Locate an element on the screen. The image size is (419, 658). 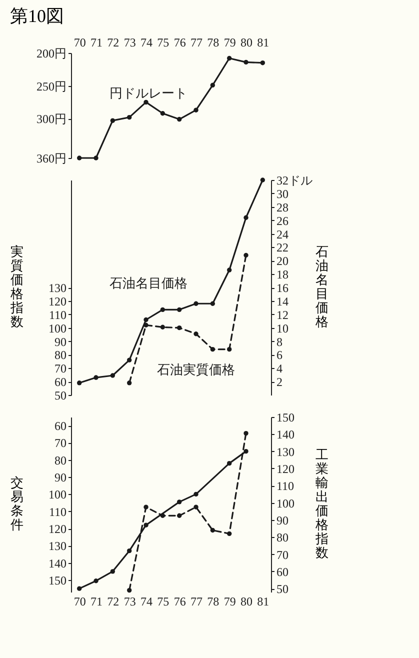
y2-tick-label: 18 is located at coordinates (282, 275).